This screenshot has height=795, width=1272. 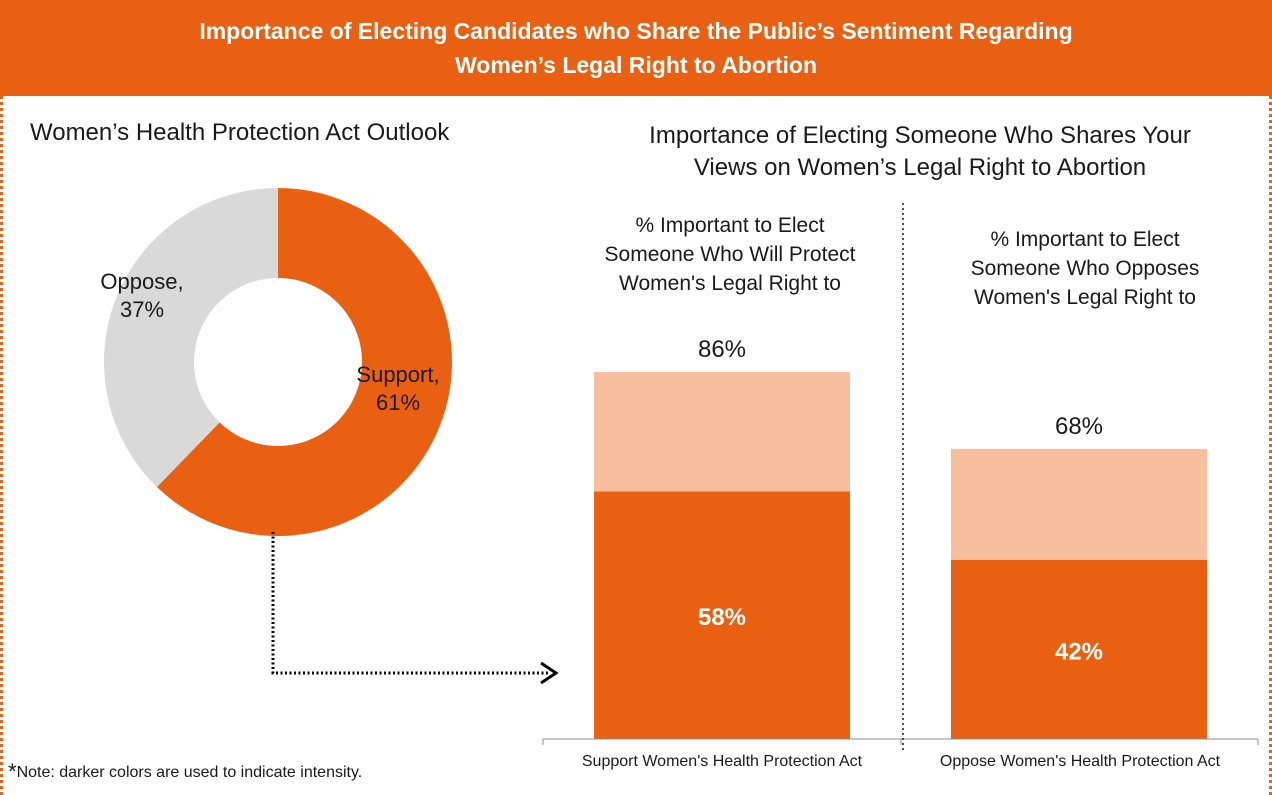 What do you see at coordinates (722, 432) in the screenshot?
I see `bar-support-somewhat` at bounding box center [722, 432].